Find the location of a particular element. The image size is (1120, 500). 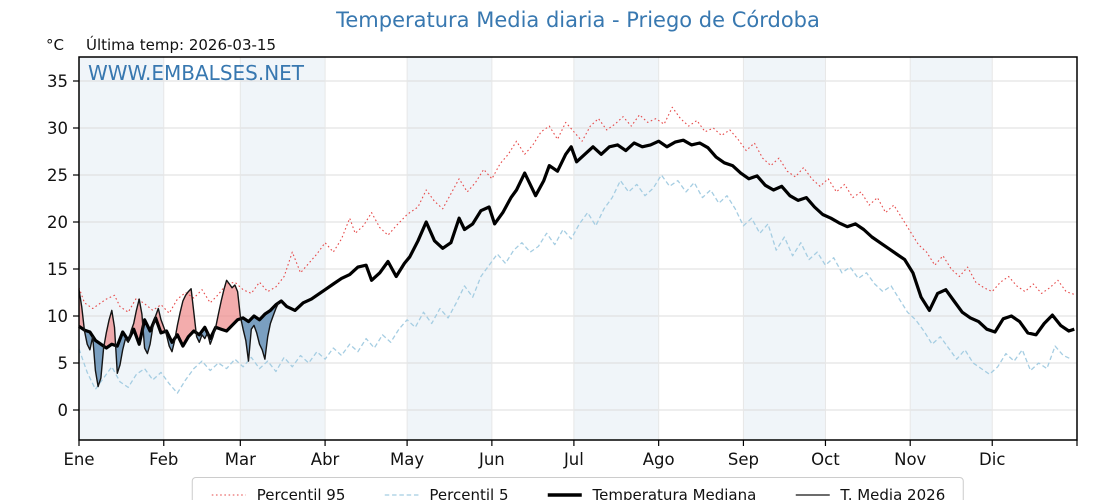

series-t-media-2026 is located at coordinates (179, 333).